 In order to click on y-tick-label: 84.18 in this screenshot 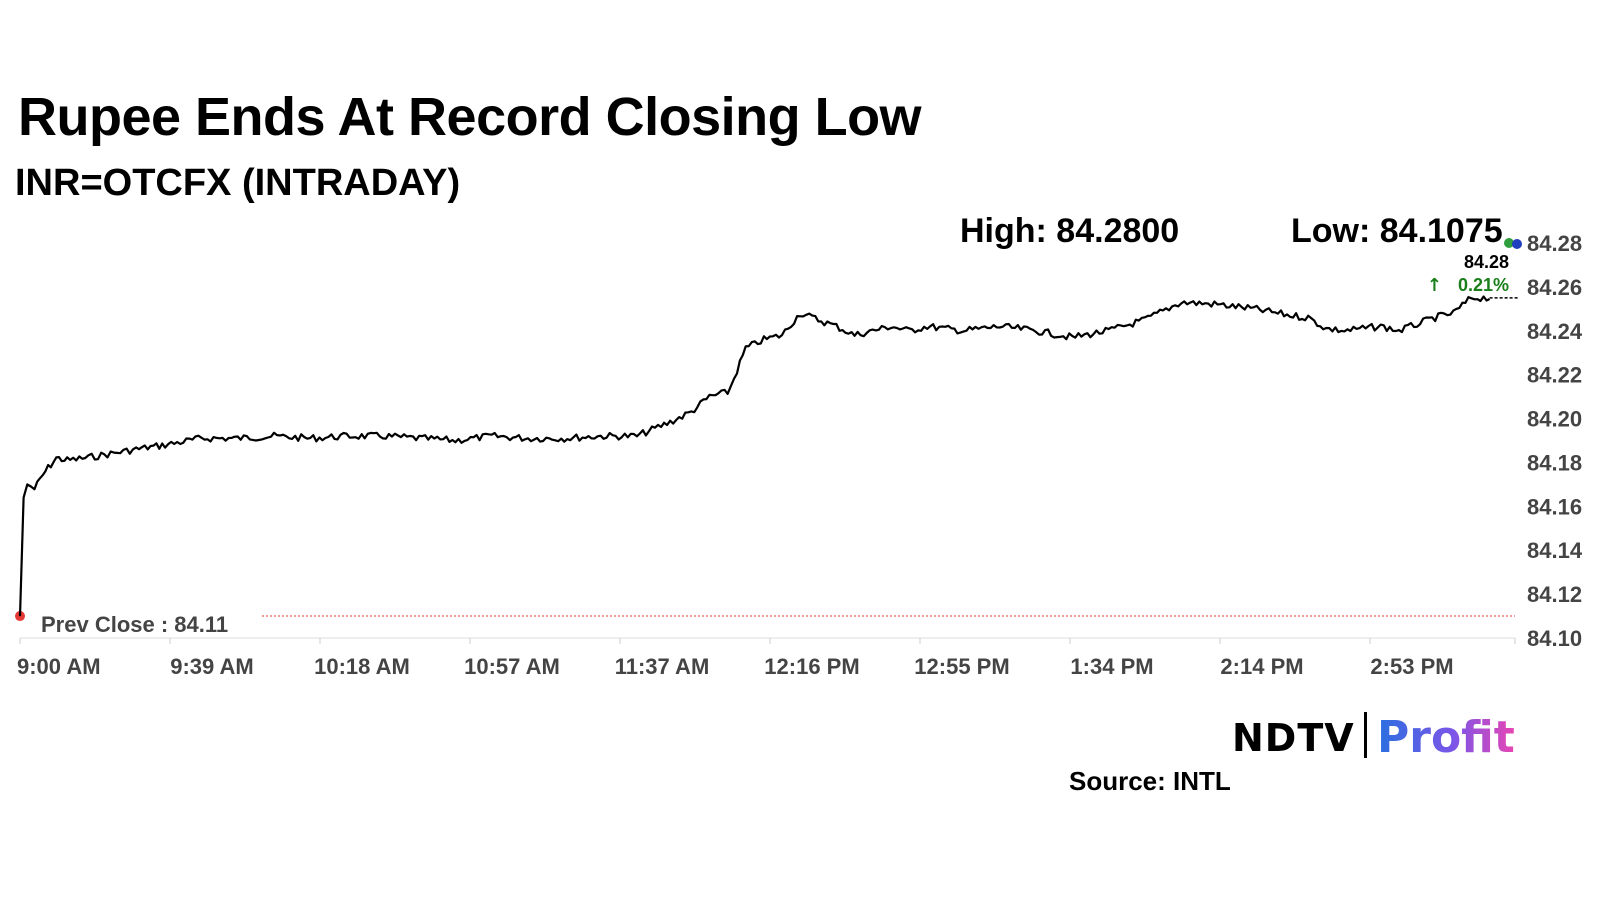, I will do `click(1554, 462)`.